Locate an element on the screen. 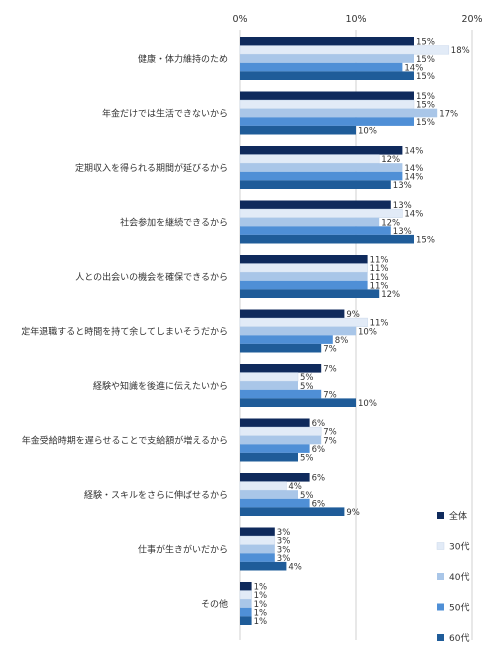  x-tick-label: 10% is located at coordinates (355, 19).